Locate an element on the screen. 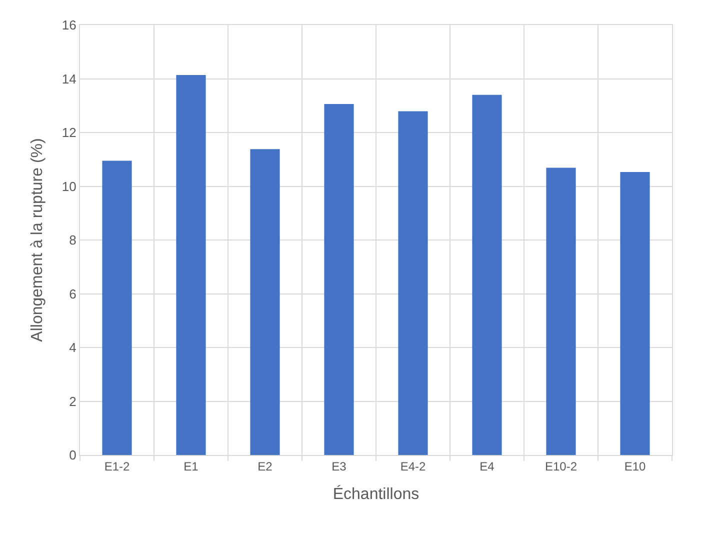  x-tick-label: E10-2 is located at coordinates (561, 466).